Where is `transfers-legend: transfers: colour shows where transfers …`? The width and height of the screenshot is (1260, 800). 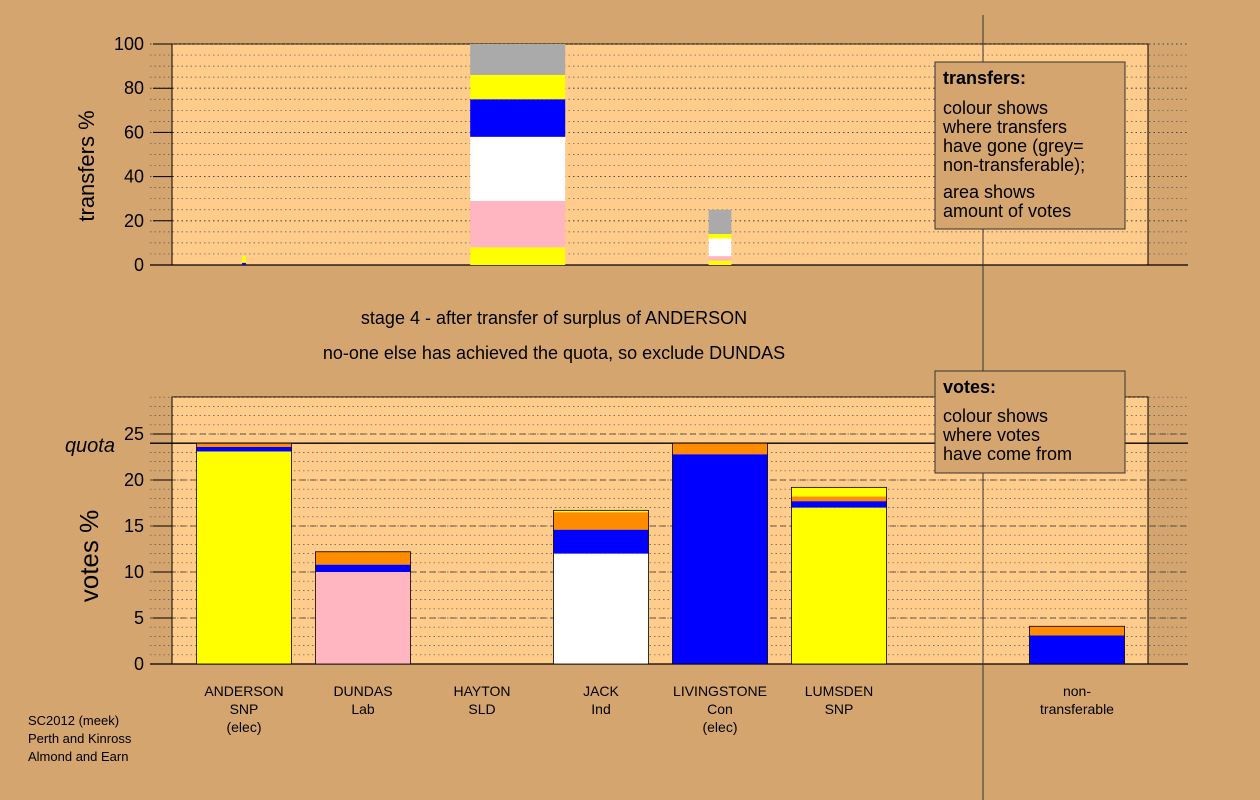
transfers-legend: transfers: colour shows where transfers … is located at coordinates (1030, 145).